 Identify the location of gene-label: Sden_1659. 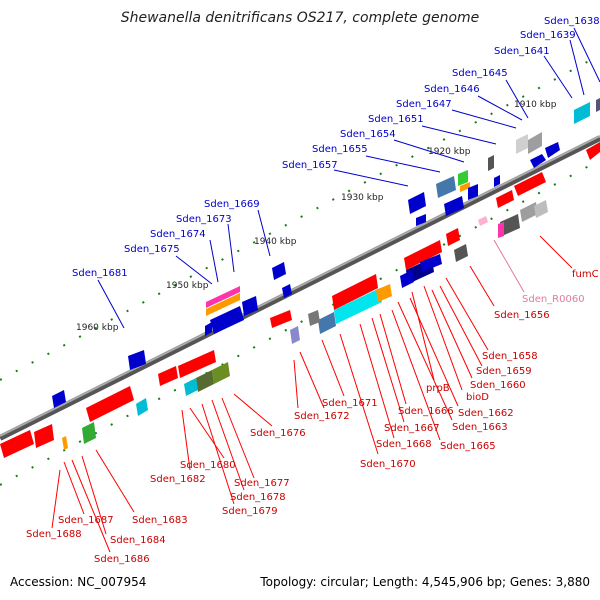
(504, 371).